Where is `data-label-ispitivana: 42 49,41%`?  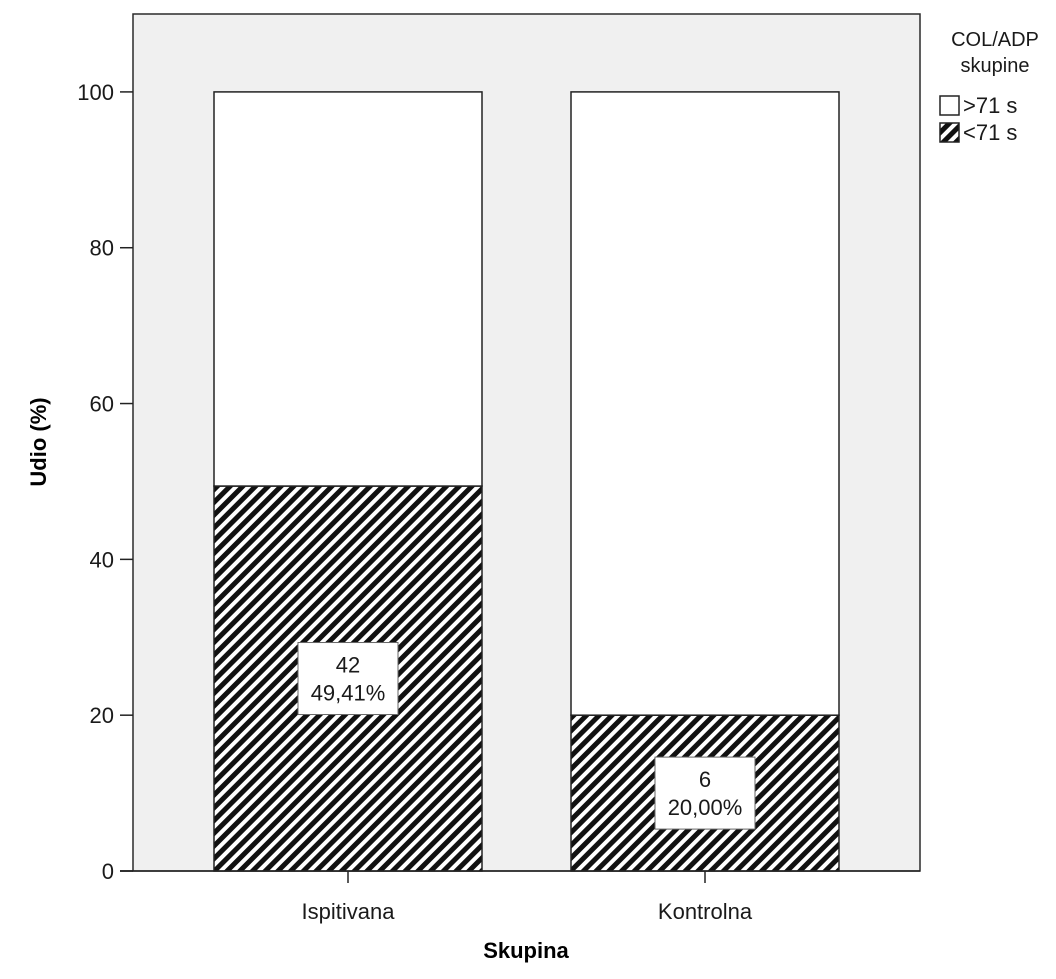 data-label-ispitivana: 42 49,41% is located at coordinates (348, 679).